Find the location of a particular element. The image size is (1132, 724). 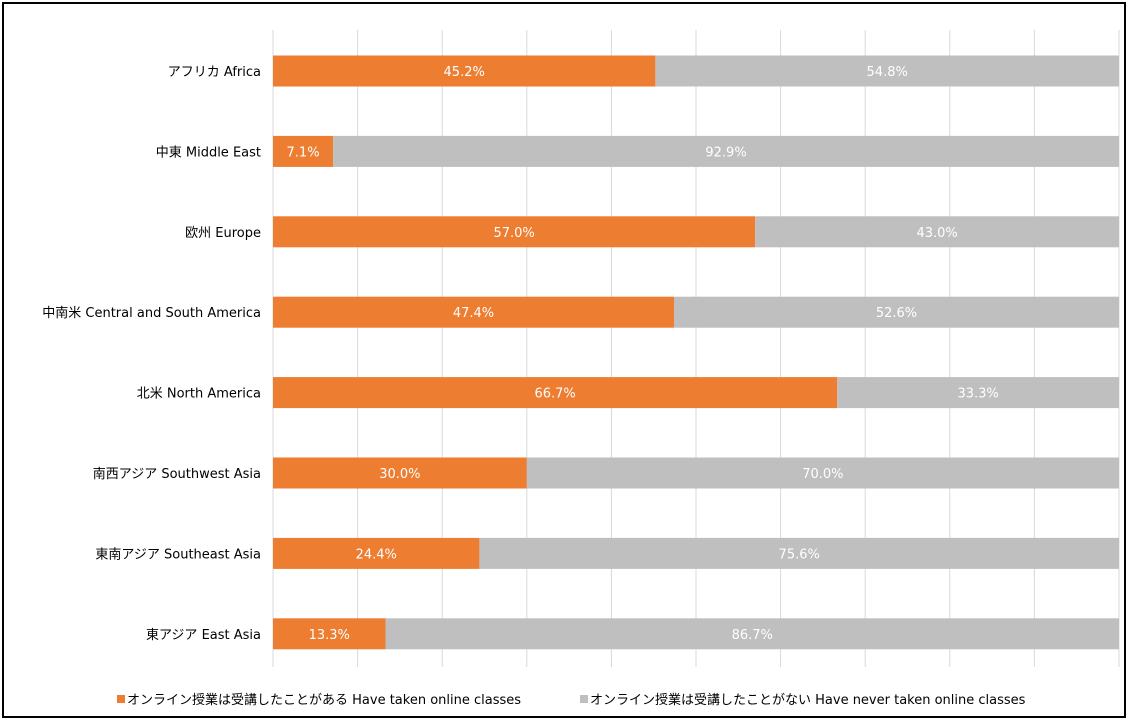

data-label-never-taken: 43.0% is located at coordinates (936, 233).